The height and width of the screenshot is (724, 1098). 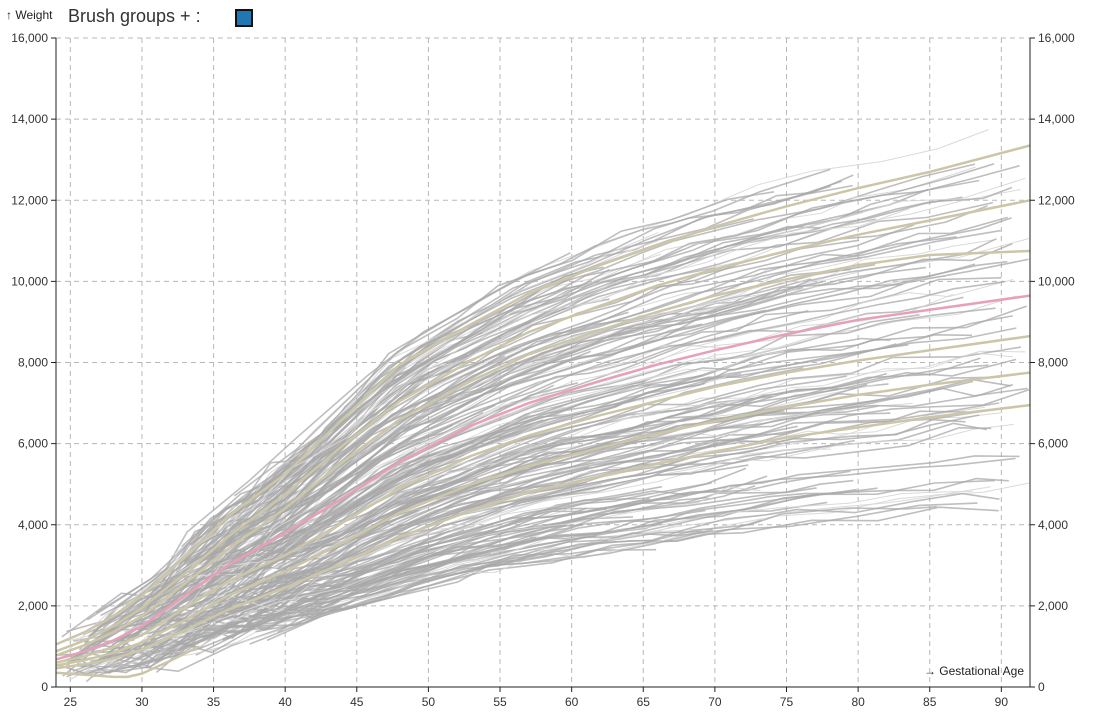 I want to click on x-tick-label: 30, so click(x=142, y=702).